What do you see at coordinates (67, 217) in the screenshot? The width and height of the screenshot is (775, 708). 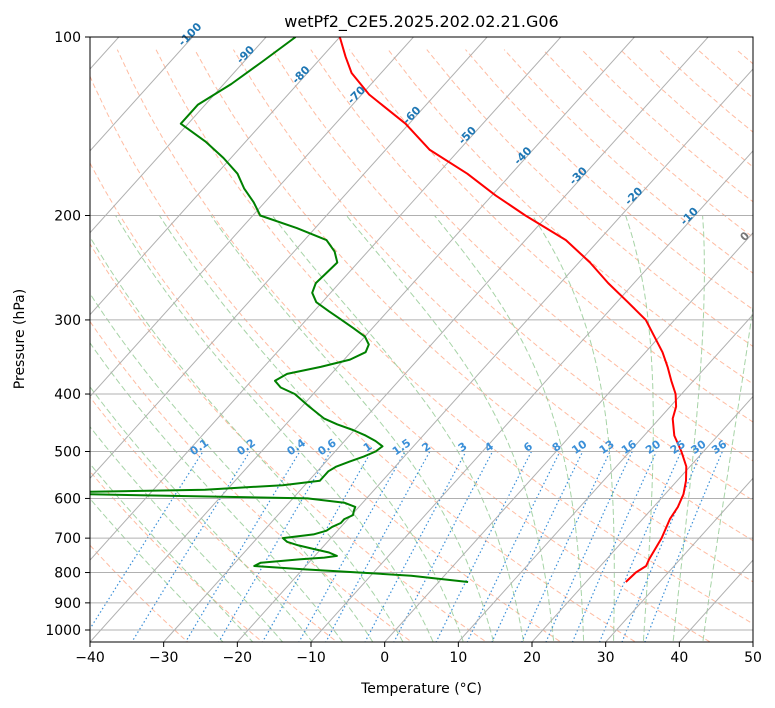 I see `y-tick-label: 200` at bounding box center [67, 217].